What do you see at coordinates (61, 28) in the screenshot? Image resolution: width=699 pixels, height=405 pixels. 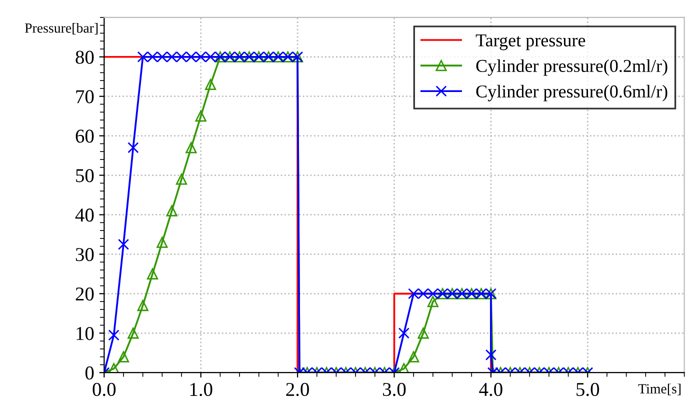 I see `y-axis-title: Pressure[bar]` at bounding box center [61, 28].